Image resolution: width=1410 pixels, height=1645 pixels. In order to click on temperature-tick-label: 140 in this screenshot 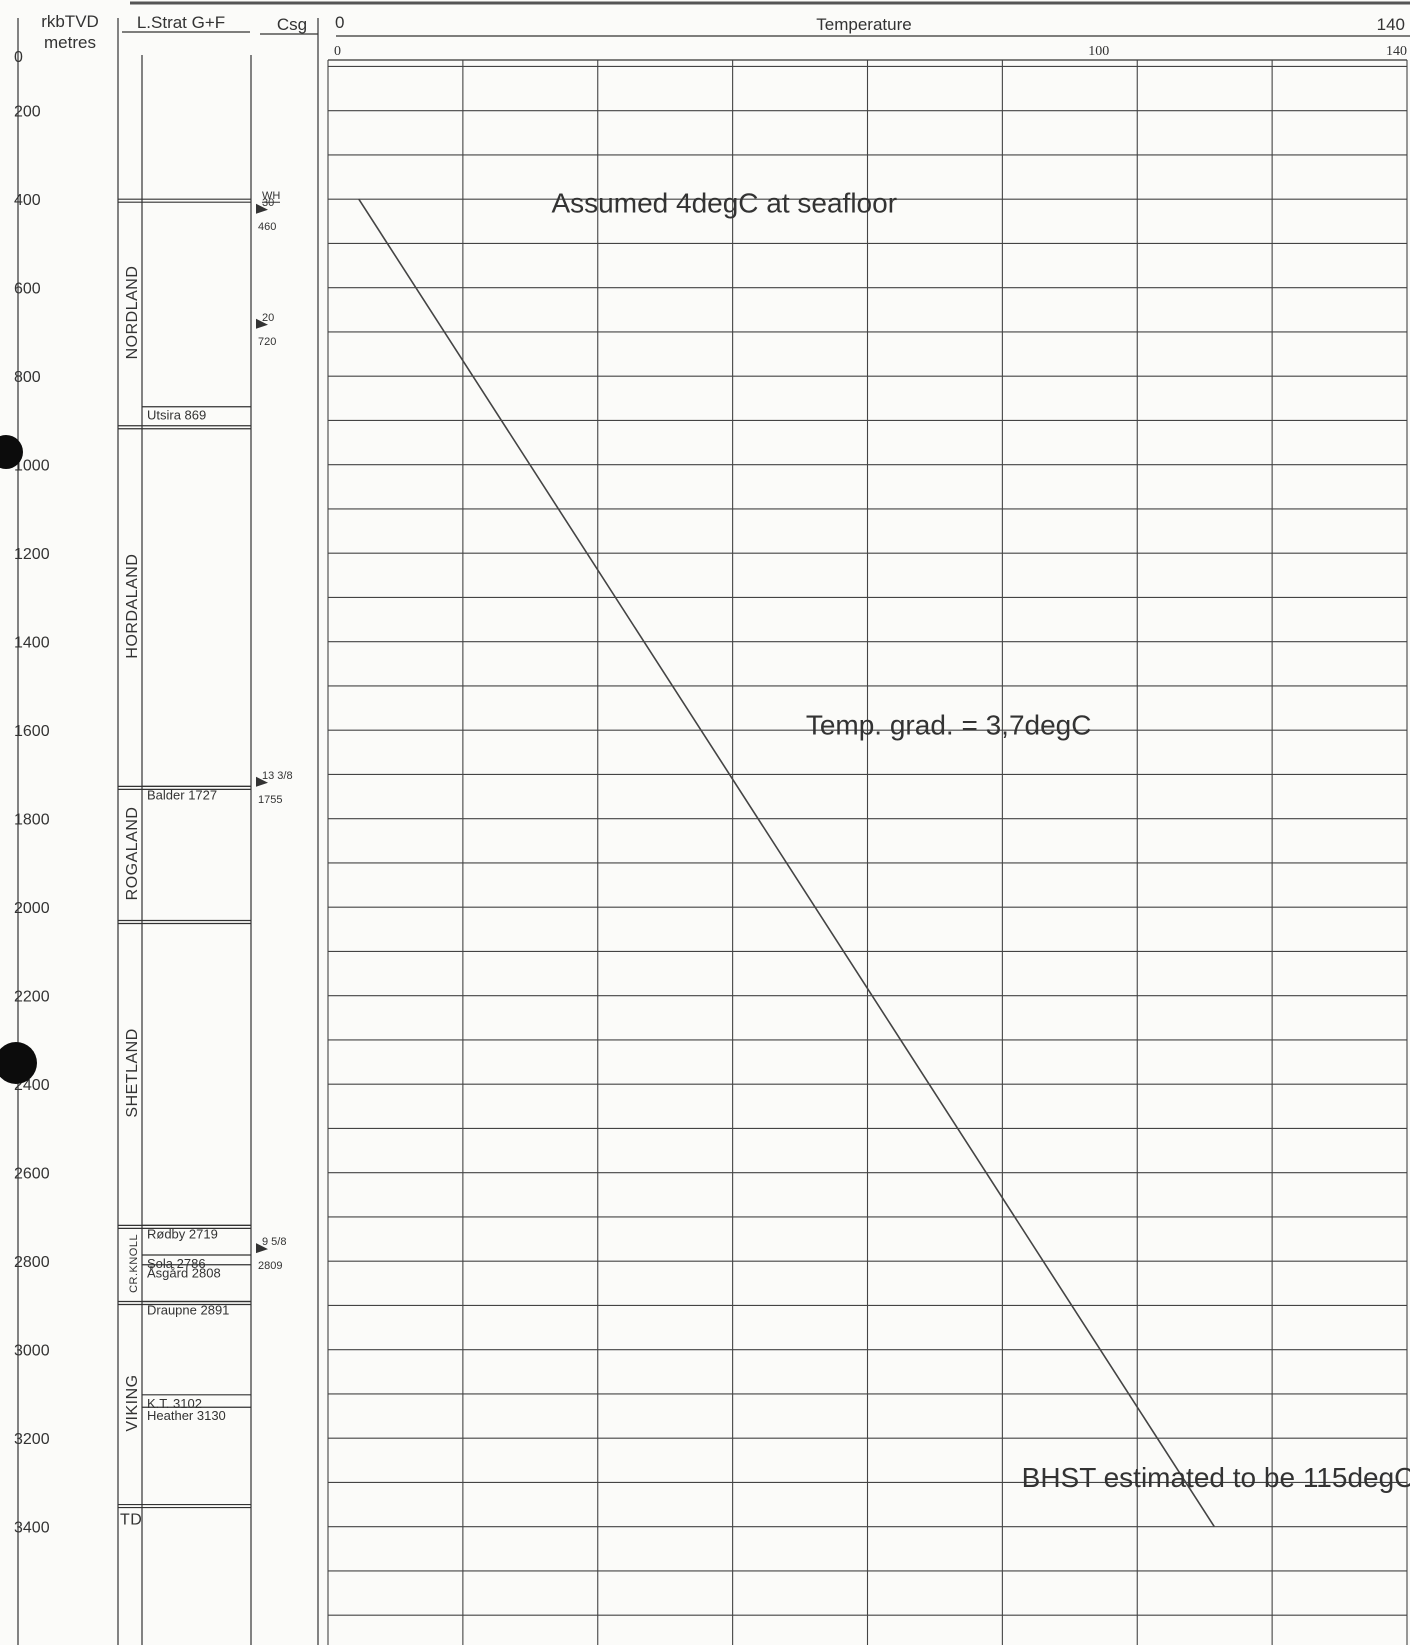, I will do `click(1396, 51)`.